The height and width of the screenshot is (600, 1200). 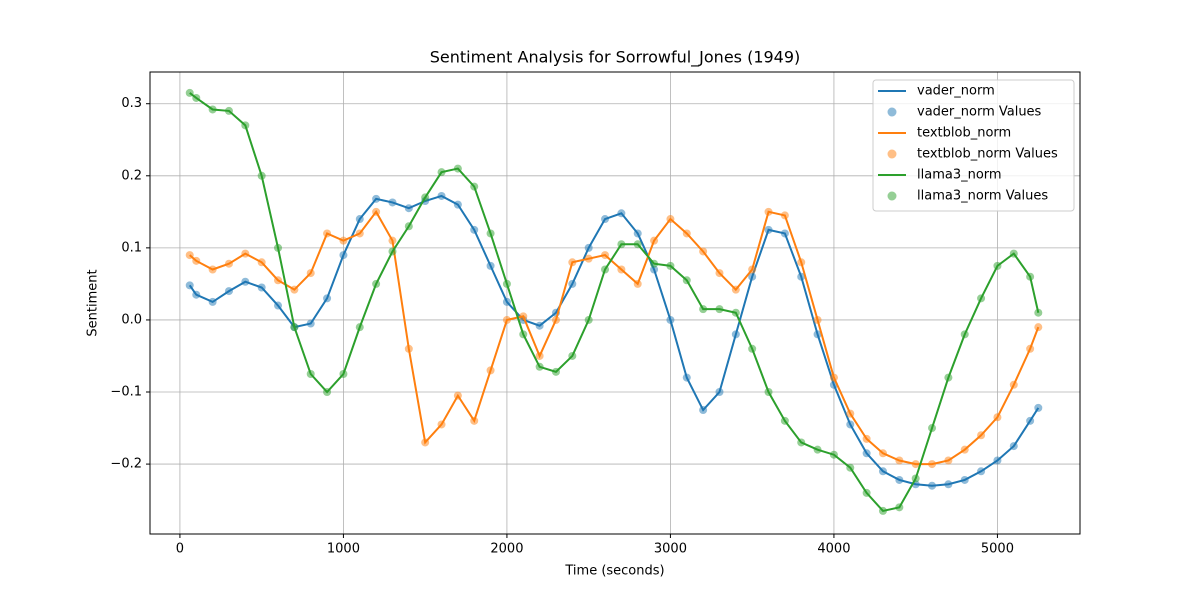 I want to click on legend-box, so click(x=973, y=145).